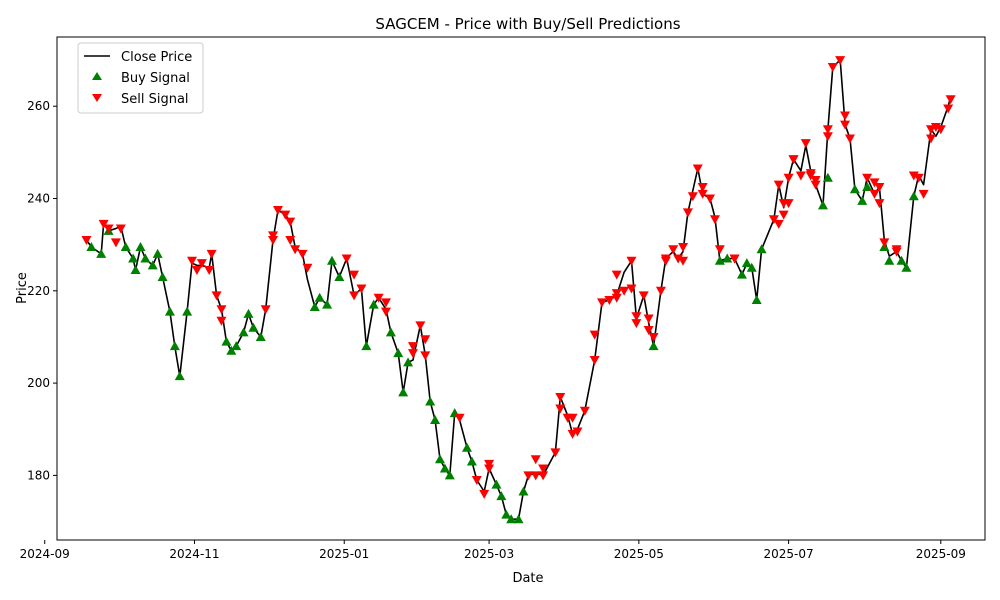  I want to click on legend-box, so click(140, 78).